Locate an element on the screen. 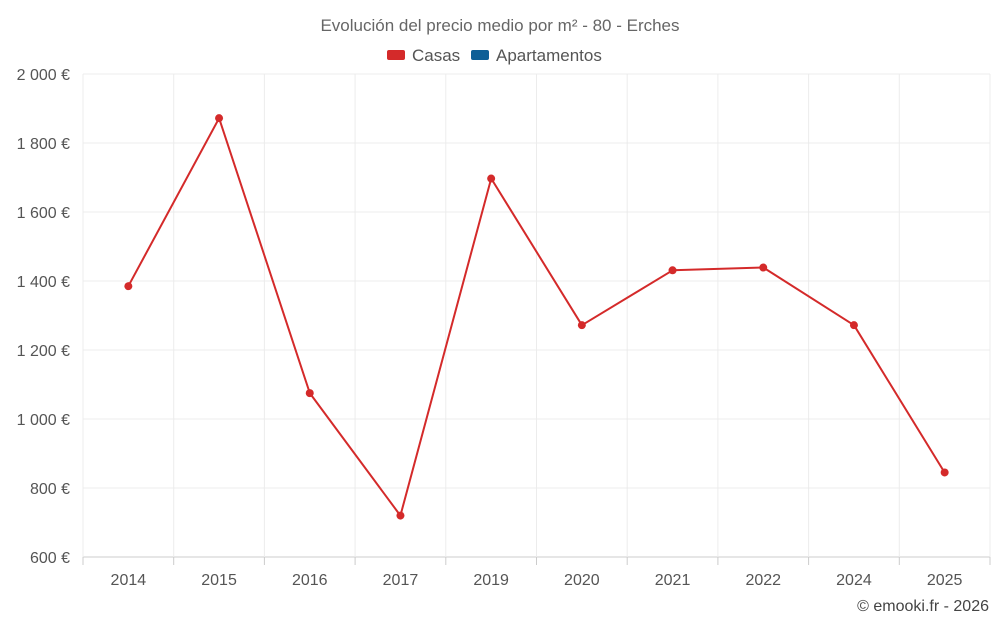 The width and height of the screenshot is (1000, 625). x-tick-label: 2021 is located at coordinates (673, 580).